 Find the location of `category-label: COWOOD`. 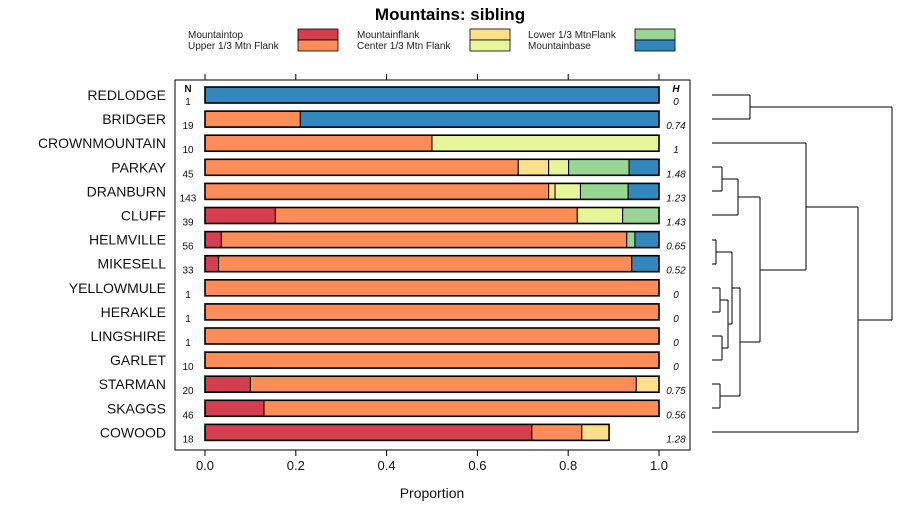

category-label: COWOOD is located at coordinates (133, 432).